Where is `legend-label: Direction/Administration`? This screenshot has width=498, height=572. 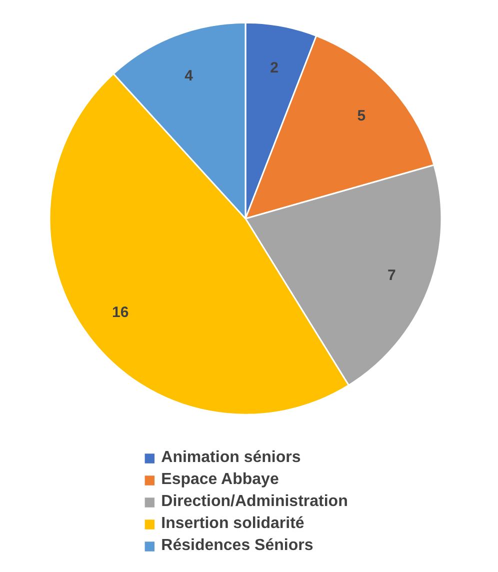
legend-label: Direction/Administration is located at coordinates (254, 502).